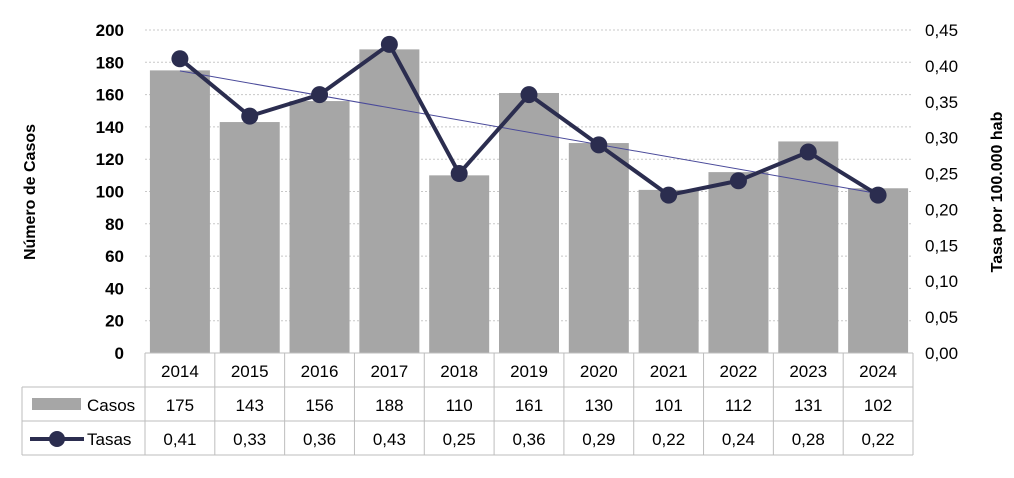 The image size is (1014, 478). What do you see at coordinates (738, 405) in the screenshot?
I see `data-label-casos: 112` at bounding box center [738, 405].